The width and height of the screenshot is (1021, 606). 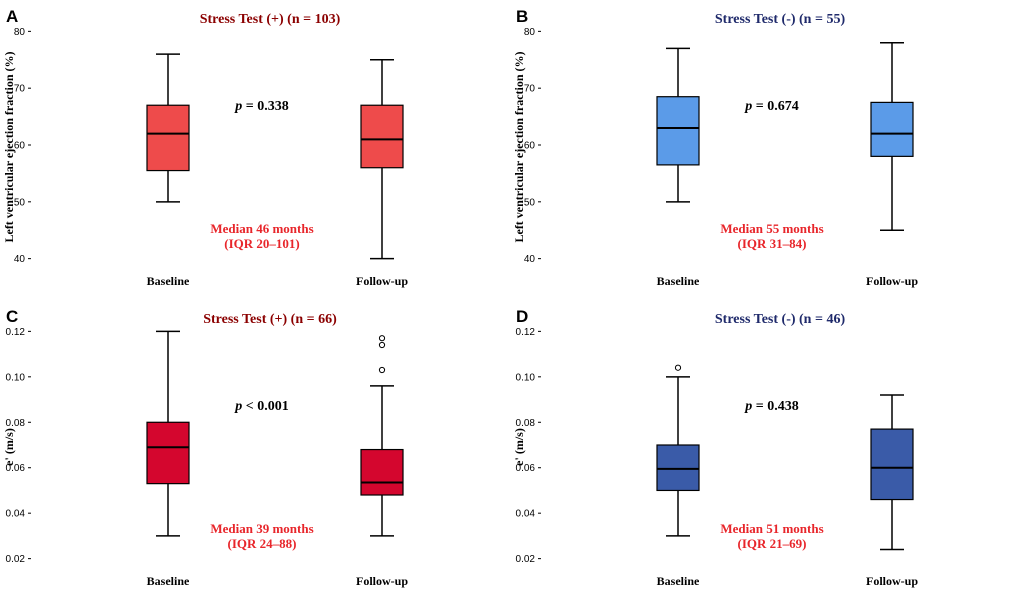 I want to click on p-value: p = 0.338, so click(x=261, y=106).